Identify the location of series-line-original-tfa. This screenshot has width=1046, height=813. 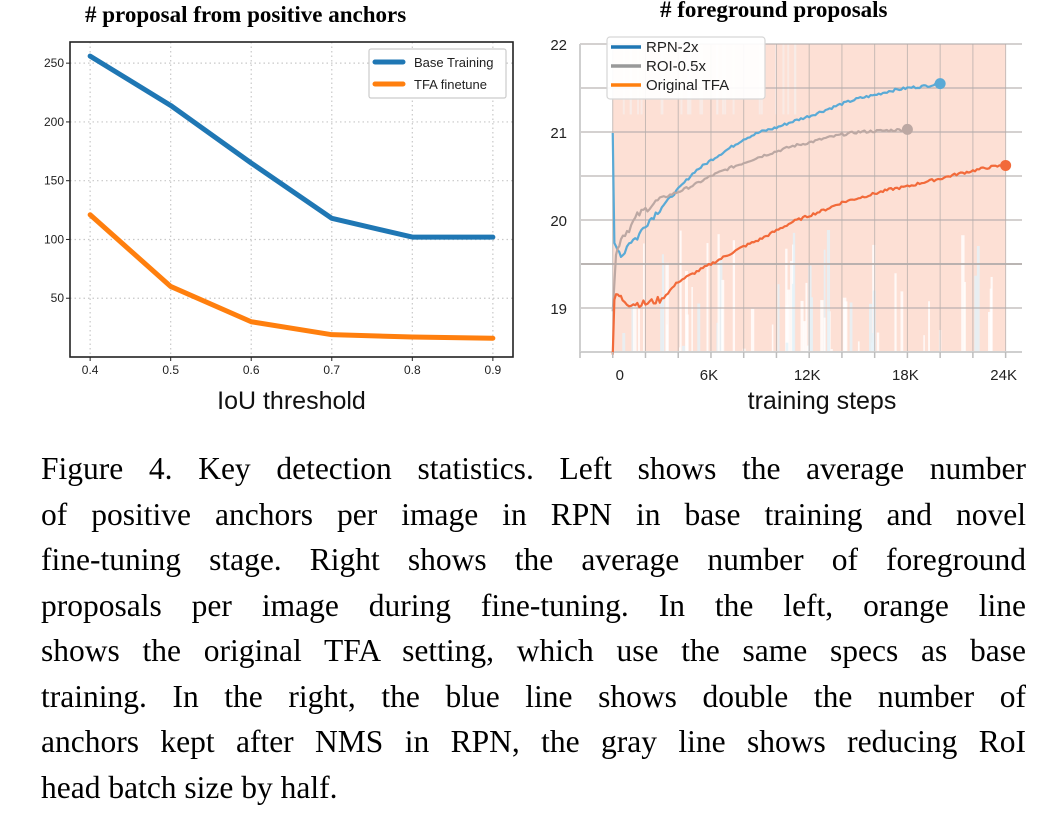
(809, 259).